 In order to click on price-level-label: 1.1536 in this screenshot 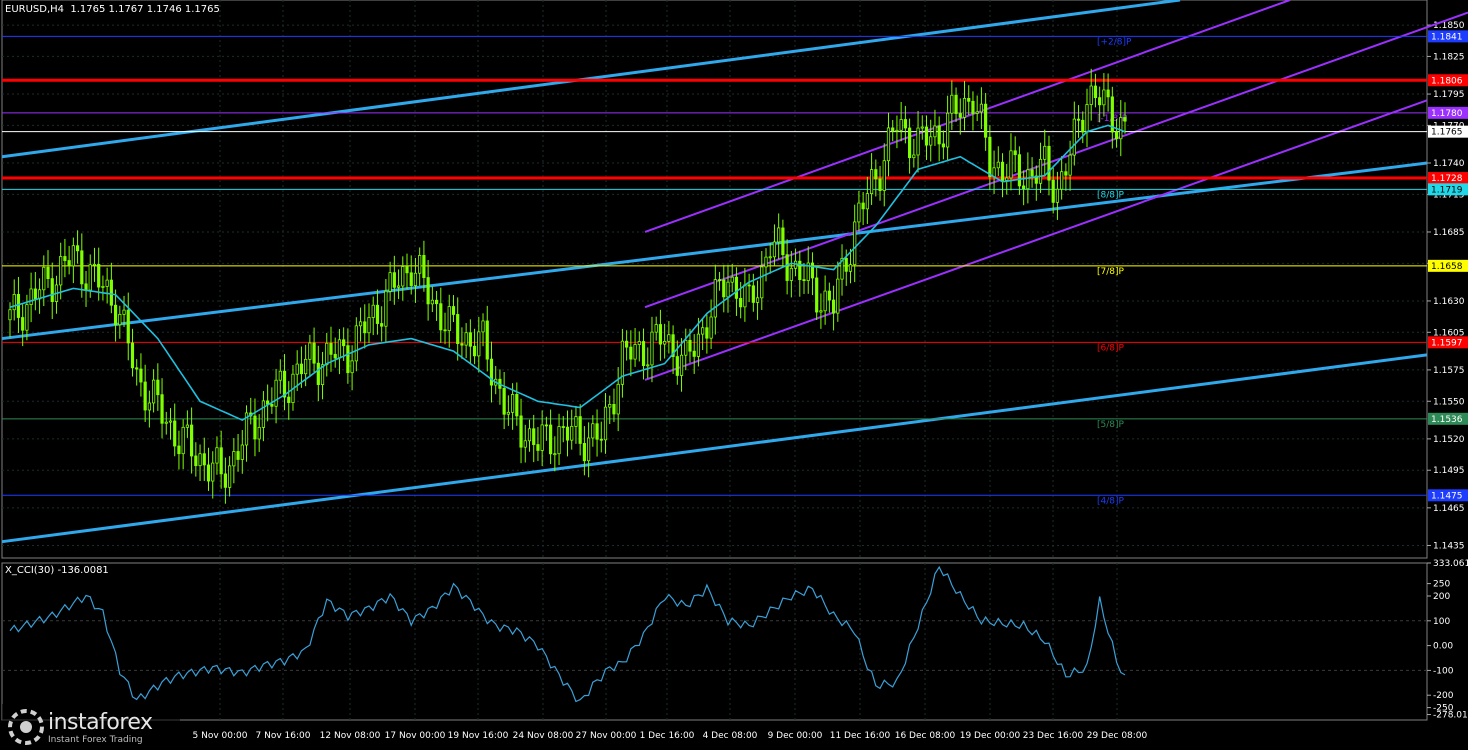, I will do `click(1447, 420)`.